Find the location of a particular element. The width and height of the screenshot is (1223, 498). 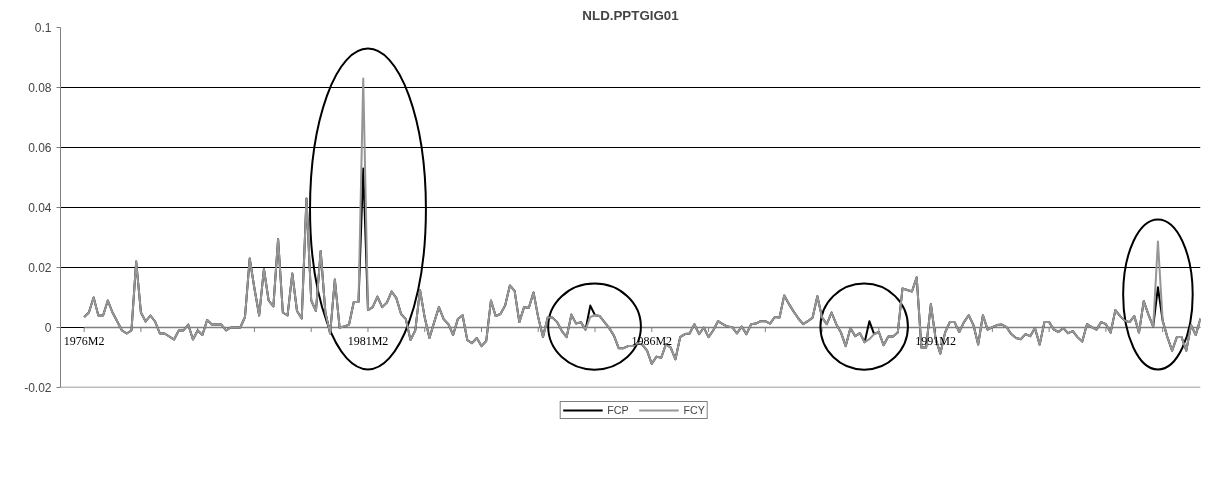

y-tick-label: -0.02 is located at coordinates (38, 388).